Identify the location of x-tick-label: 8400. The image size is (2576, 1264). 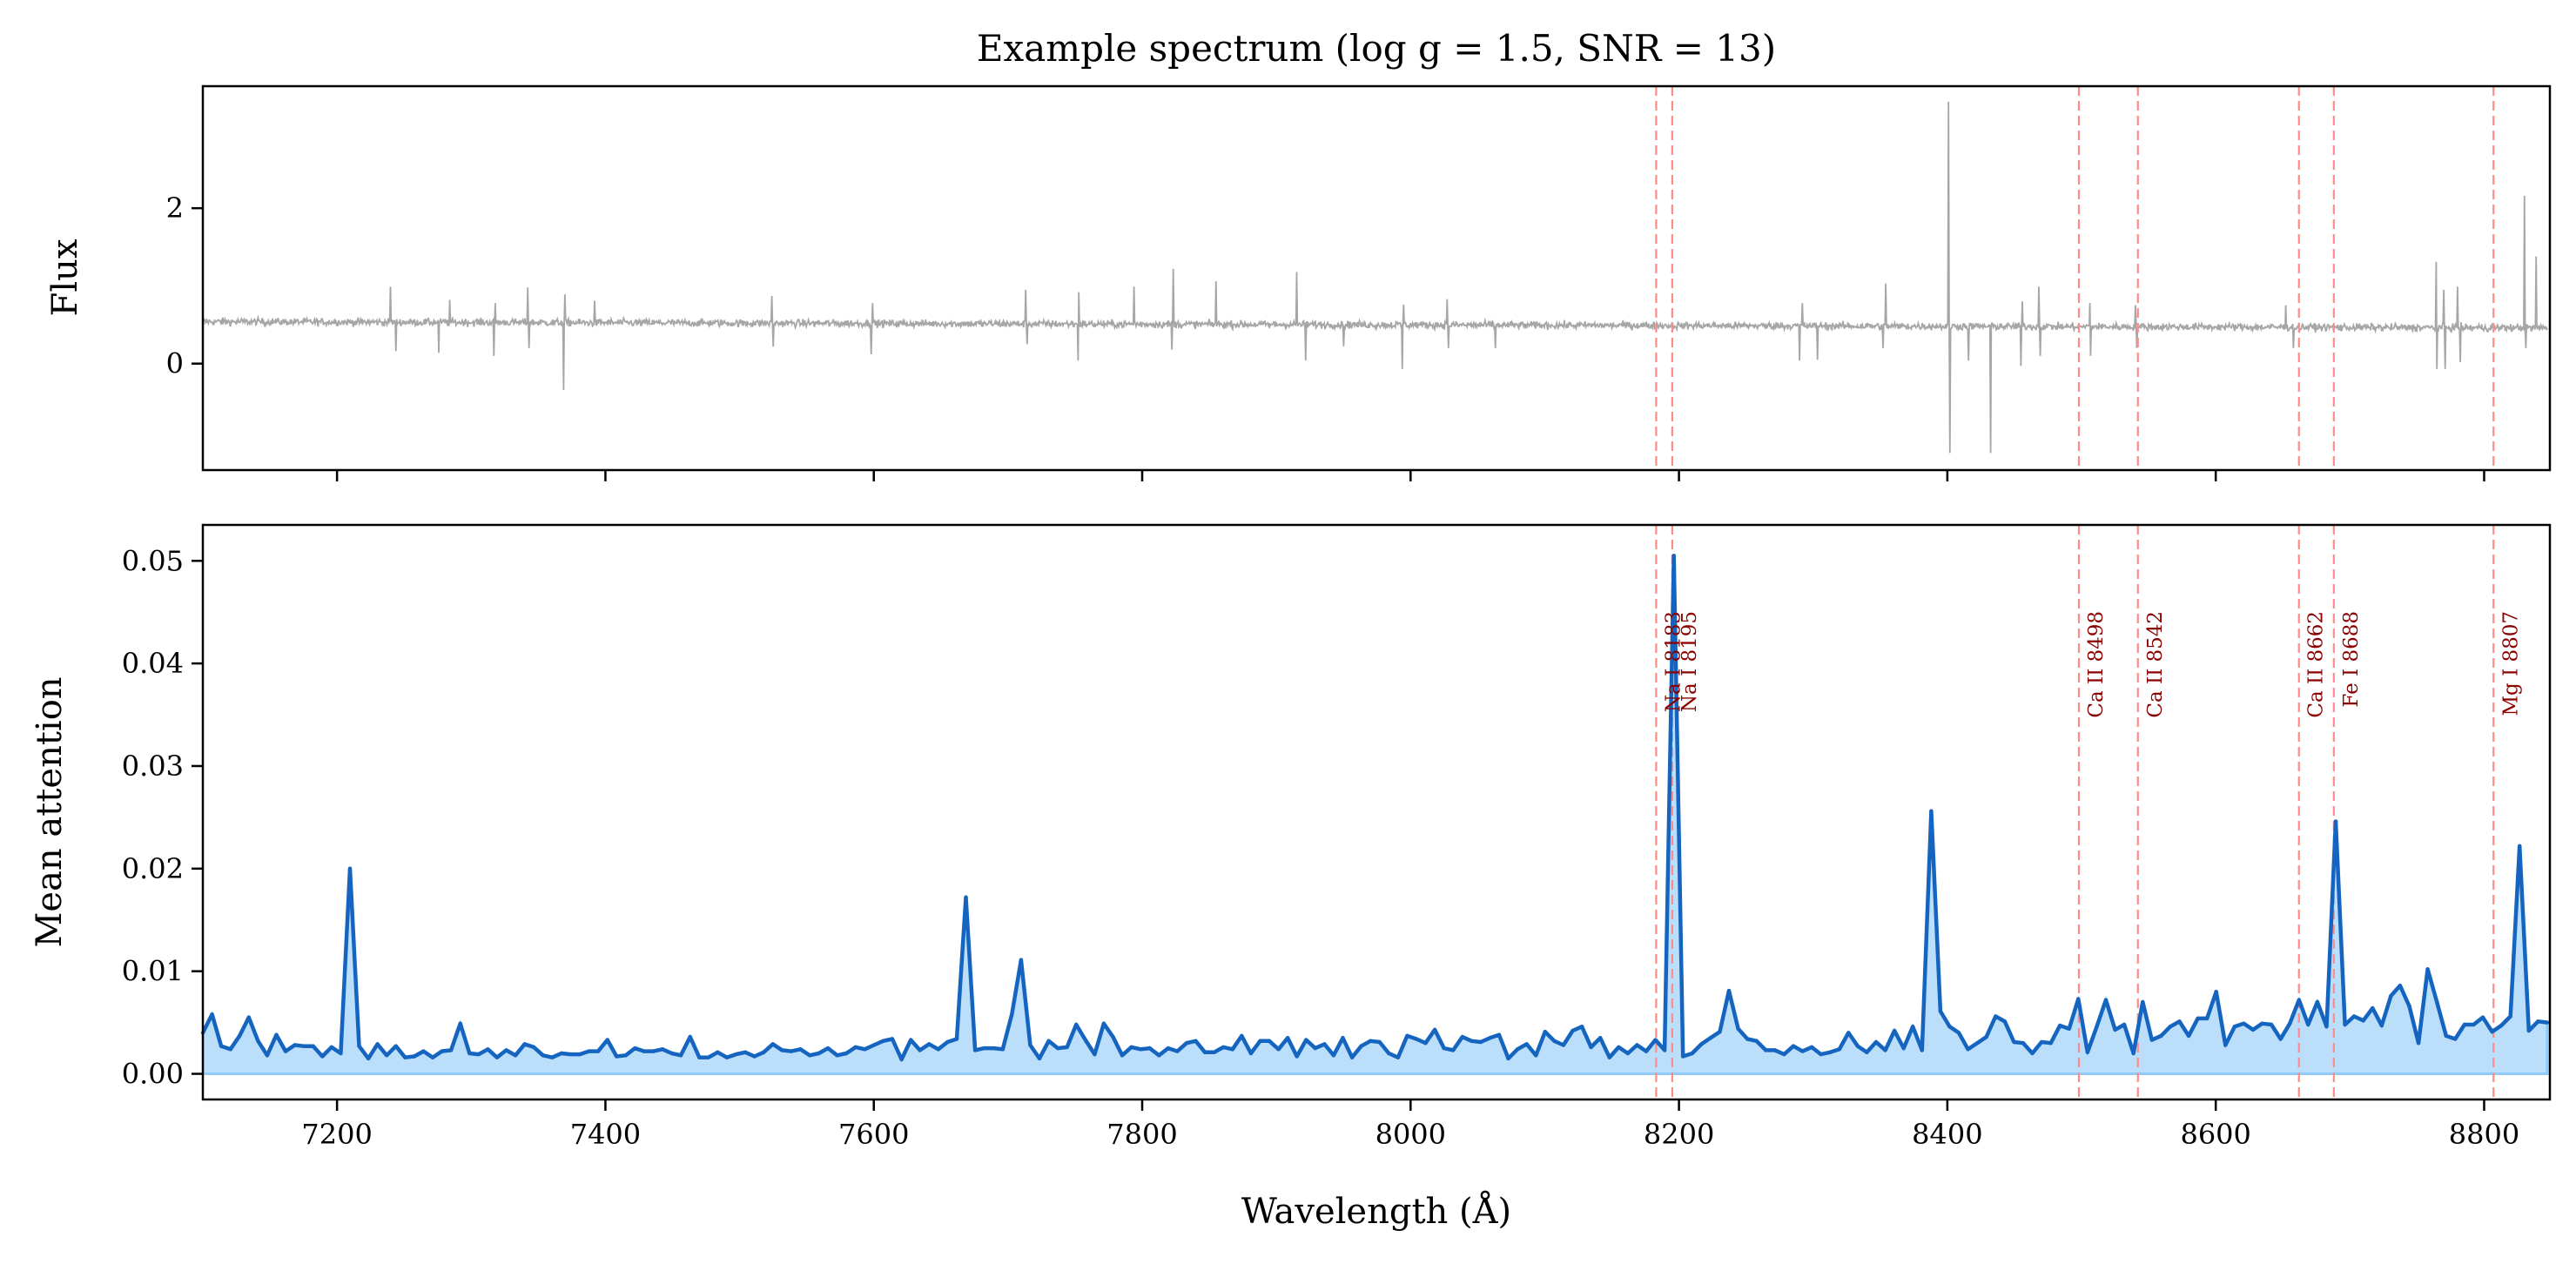
(1947, 1134).